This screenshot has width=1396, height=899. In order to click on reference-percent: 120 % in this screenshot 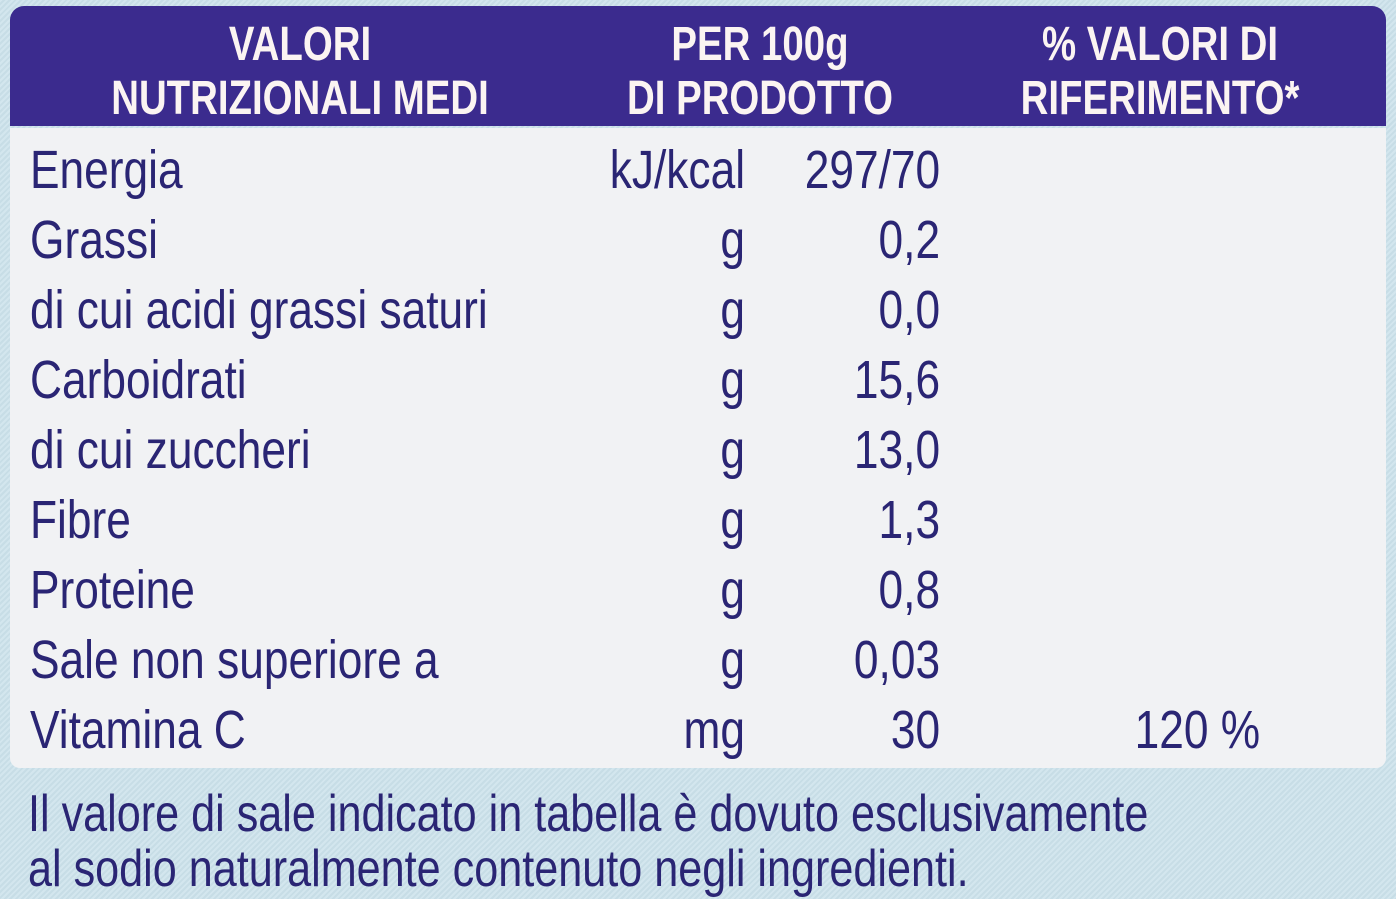, I will do `click(1197, 730)`.